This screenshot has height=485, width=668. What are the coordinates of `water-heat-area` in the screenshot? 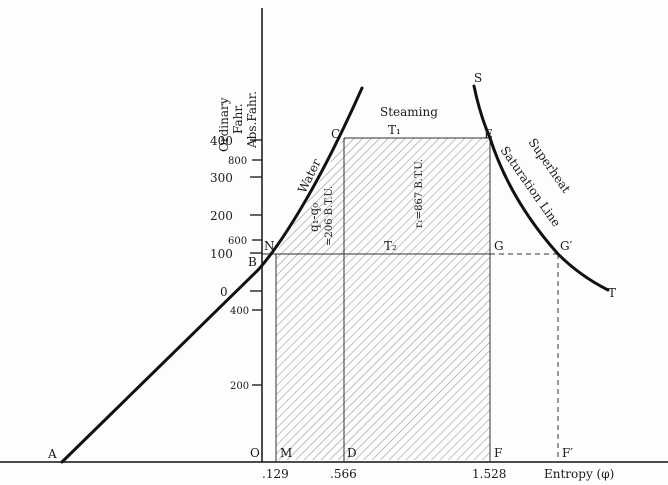 It's located at (310, 357).